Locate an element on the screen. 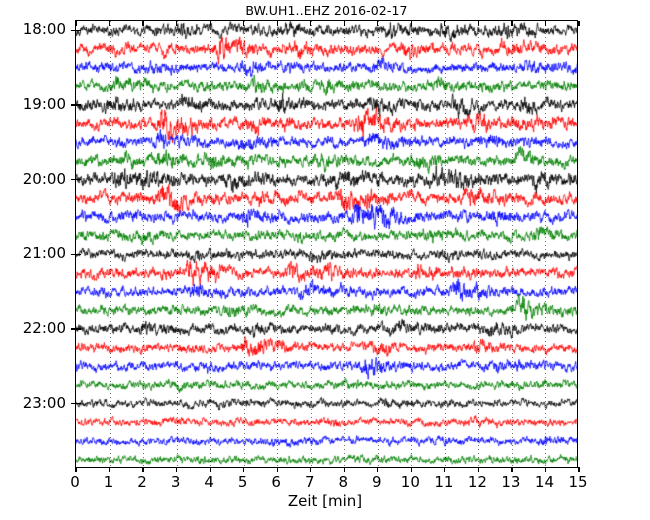 The image size is (650, 520). y-tick-label: 23:00 is located at coordinates (44, 402).